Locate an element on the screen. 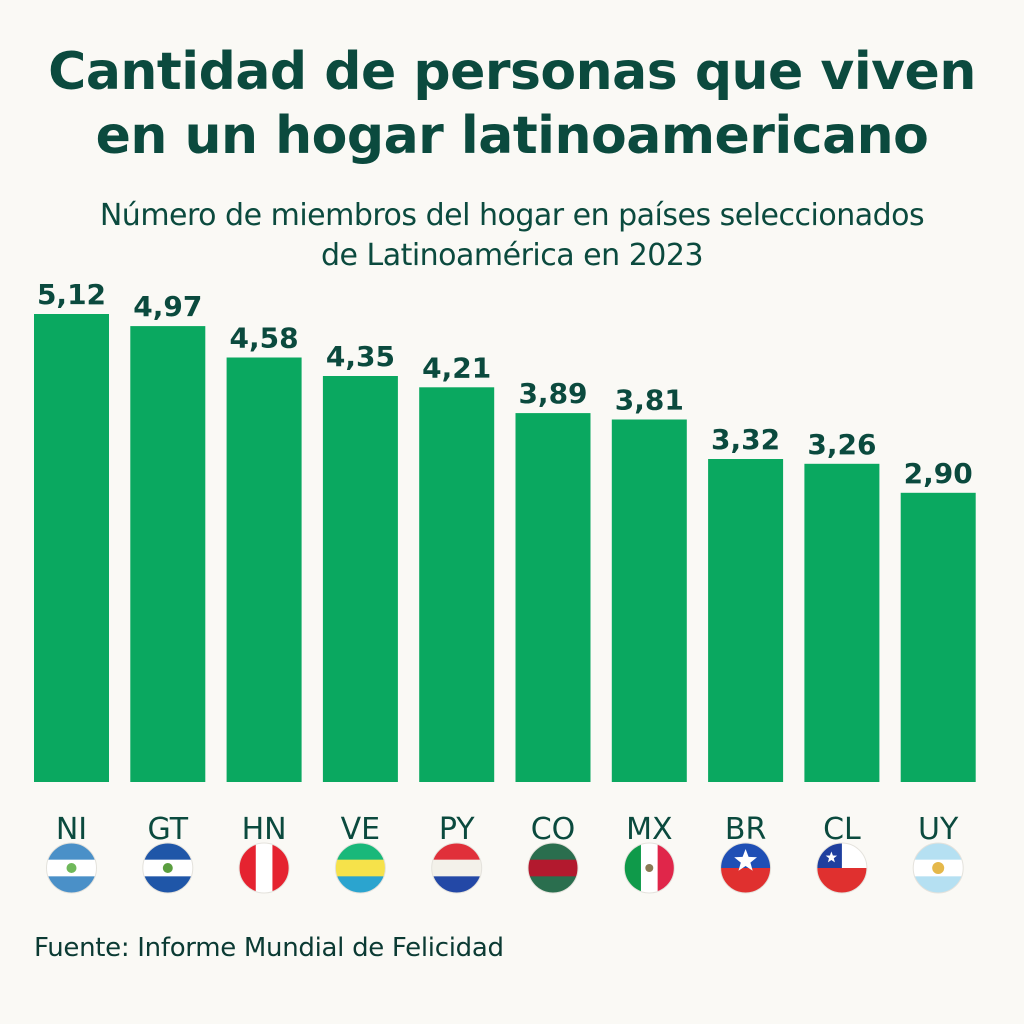 Image resolution: width=1024 pixels, height=1024 pixels. chile-style-flag-icon is located at coordinates (746, 868).